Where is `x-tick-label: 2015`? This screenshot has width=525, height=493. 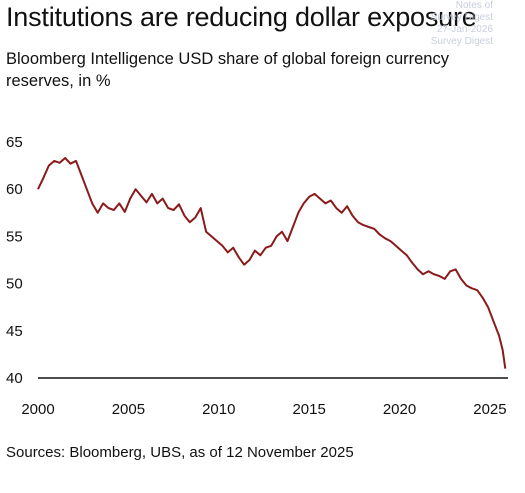 x-tick-label: 2015 is located at coordinates (308, 409).